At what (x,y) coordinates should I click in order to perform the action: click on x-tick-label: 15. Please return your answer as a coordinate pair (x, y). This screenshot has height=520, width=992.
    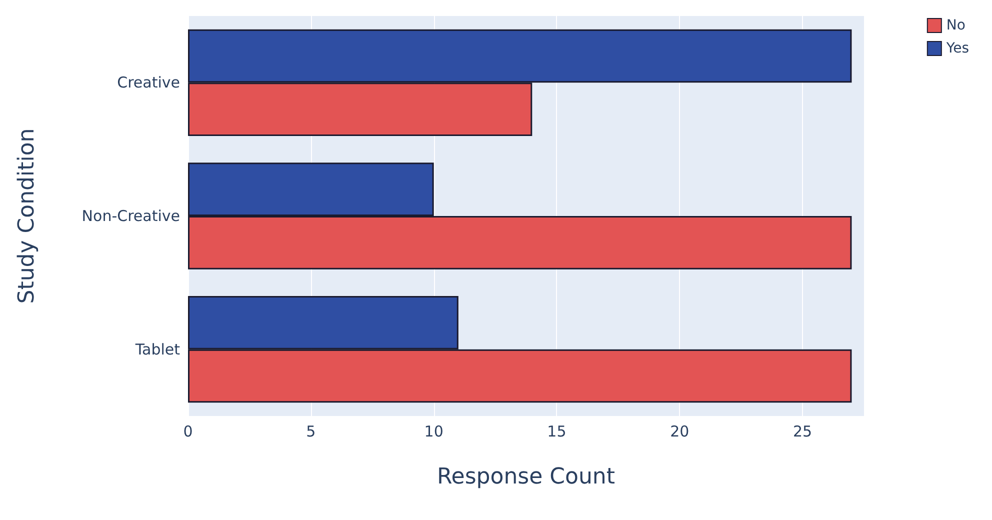
    Looking at the image, I should click on (556, 431).